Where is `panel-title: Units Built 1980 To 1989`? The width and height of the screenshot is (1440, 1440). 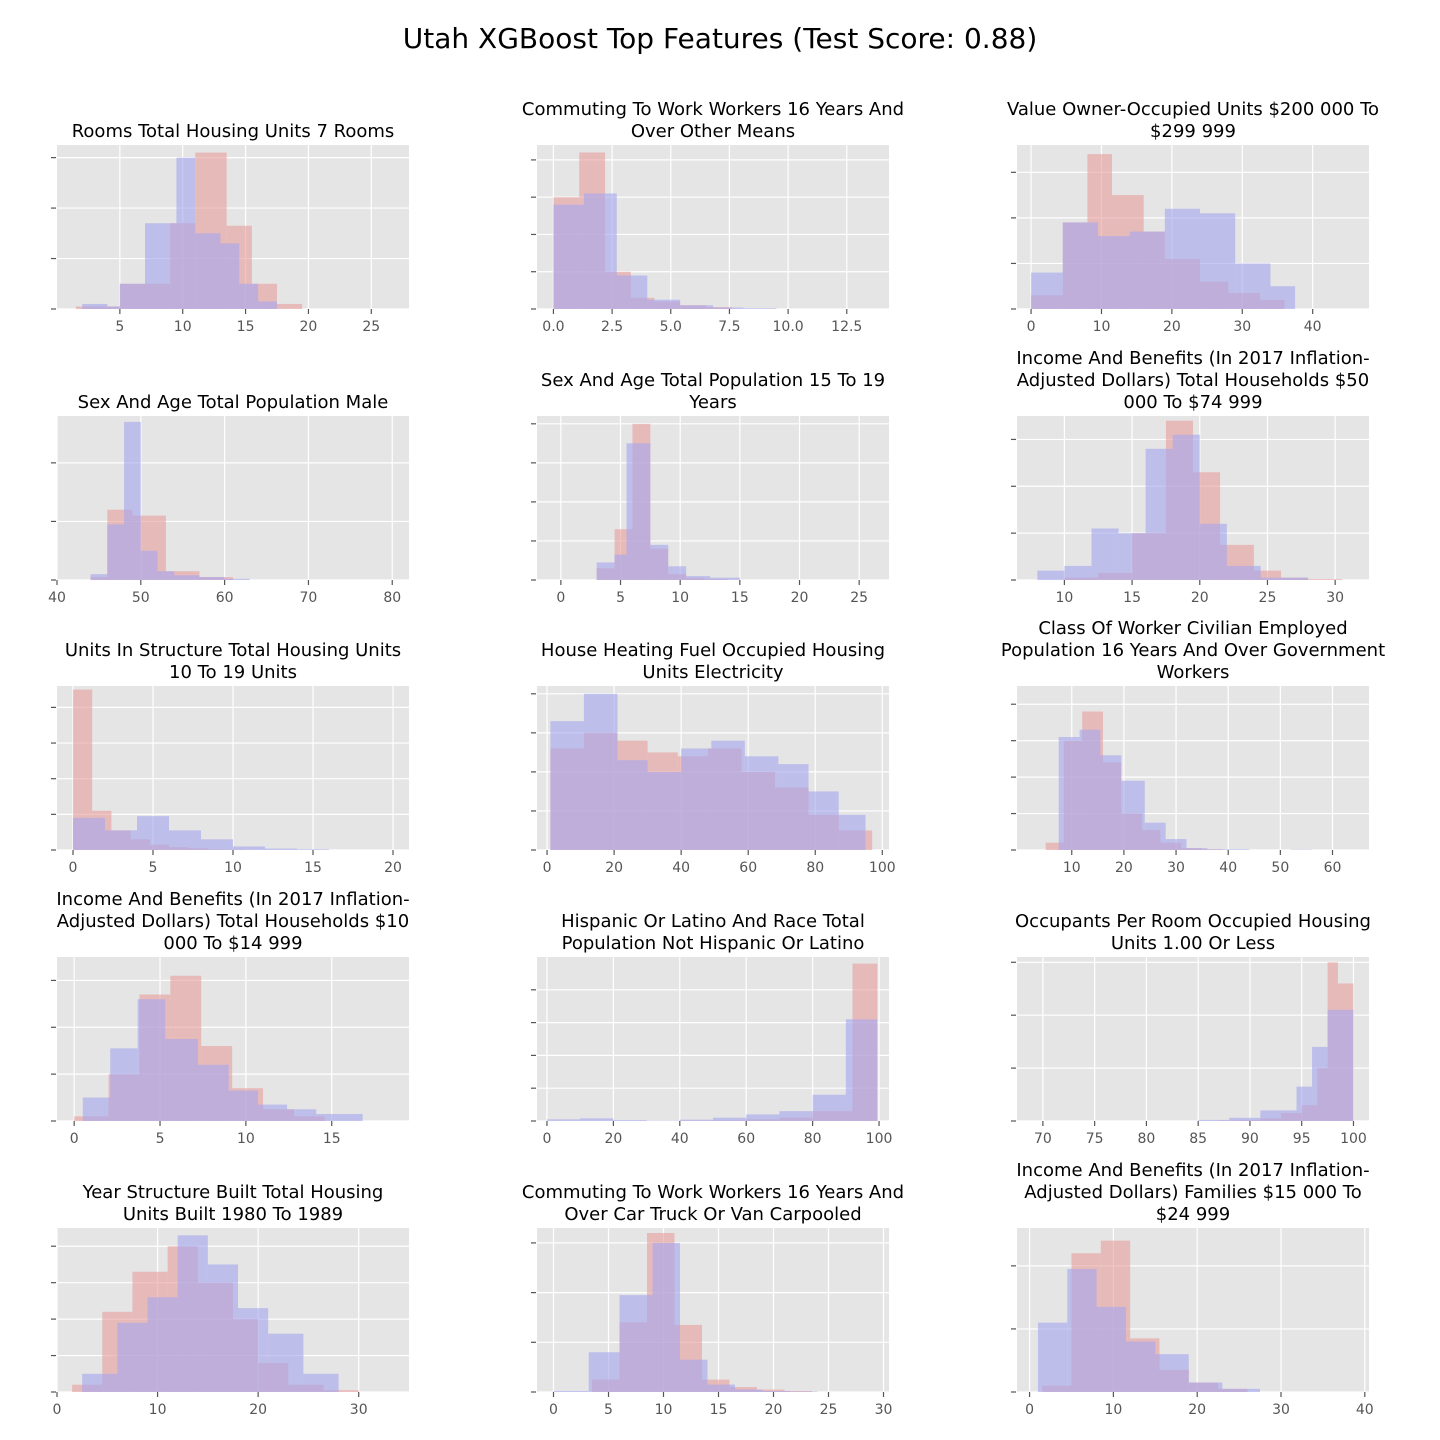
panel-title: Units Built 1980 To 1989 is located at coordinates (233, 1214).